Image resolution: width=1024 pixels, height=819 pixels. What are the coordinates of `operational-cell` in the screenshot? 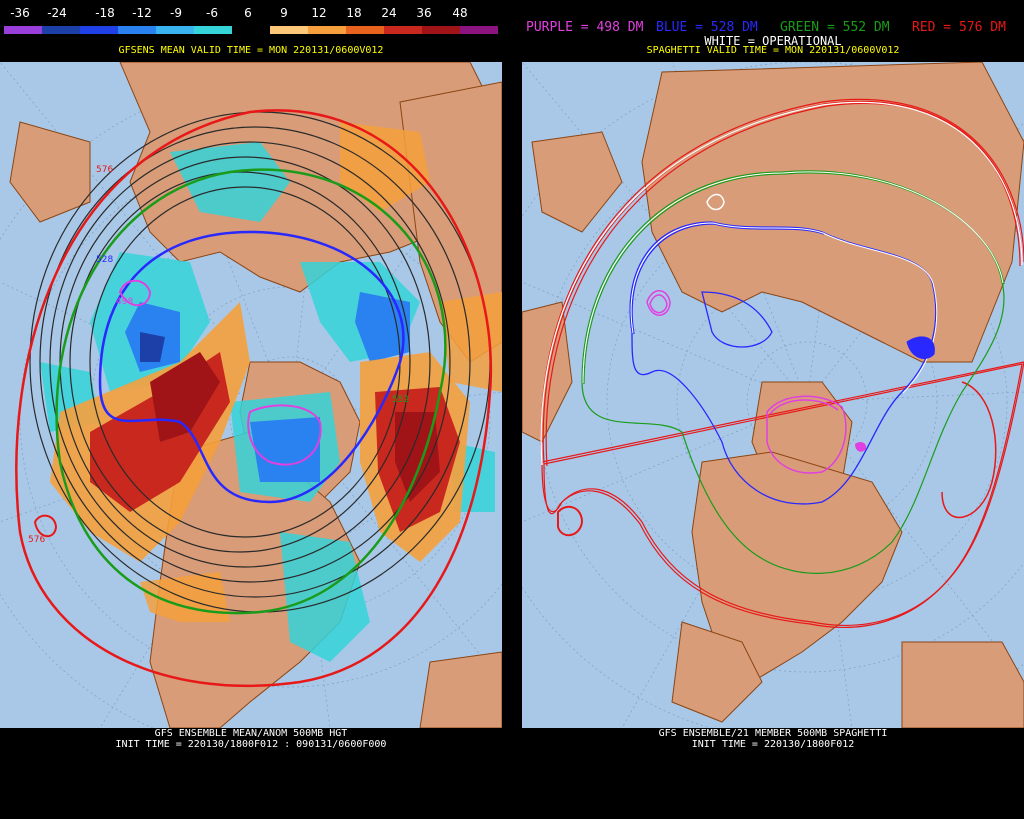 It's located at (715, 202).